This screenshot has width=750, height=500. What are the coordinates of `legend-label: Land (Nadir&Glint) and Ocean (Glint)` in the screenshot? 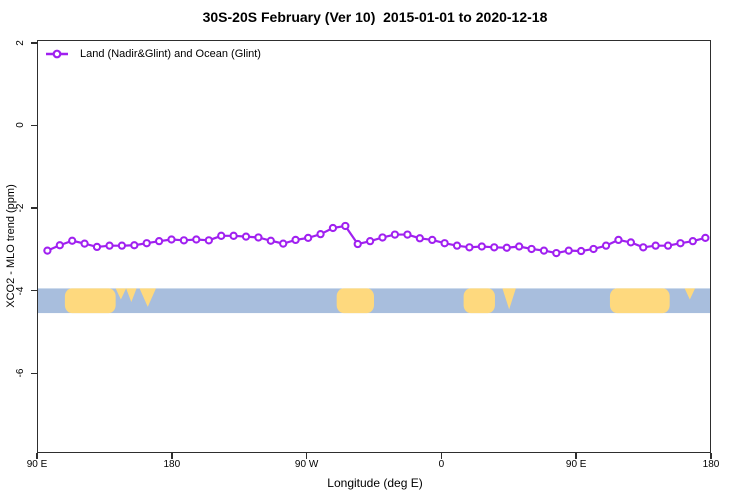 It's located at (170, 54).